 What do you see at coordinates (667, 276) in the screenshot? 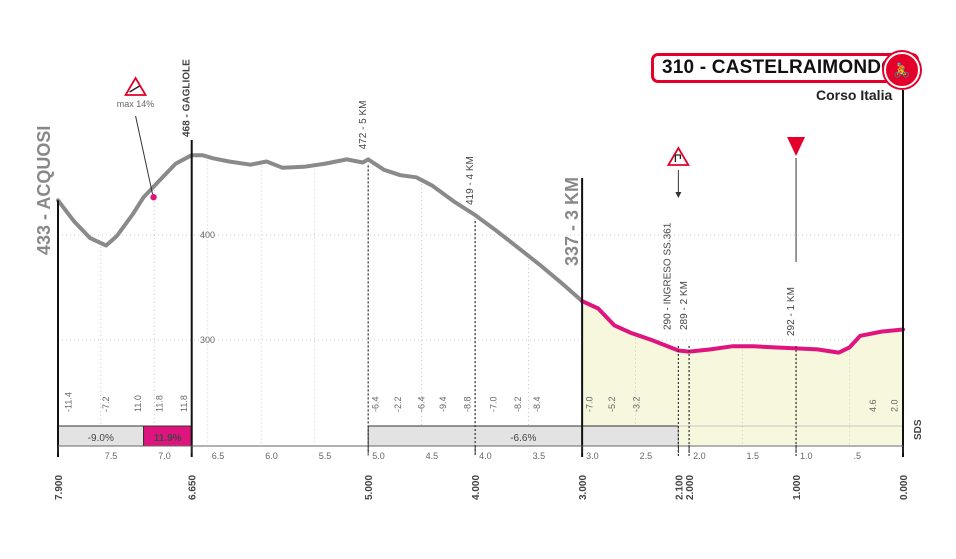
I see `waypoint-label: 290 - INGRESO SS.361` at bounding box center [667, 276].